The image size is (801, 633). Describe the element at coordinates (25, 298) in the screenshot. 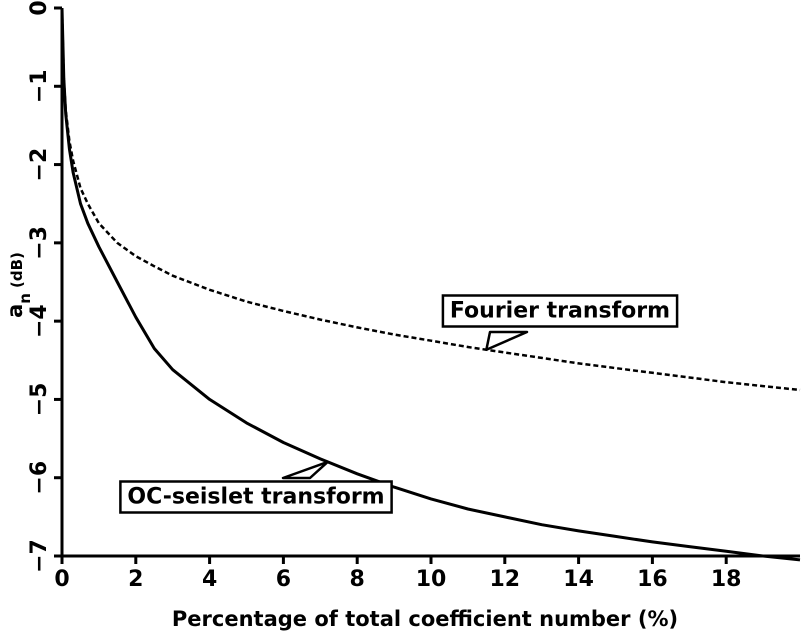

I see `y-axis-label-subscript: n` at that location.